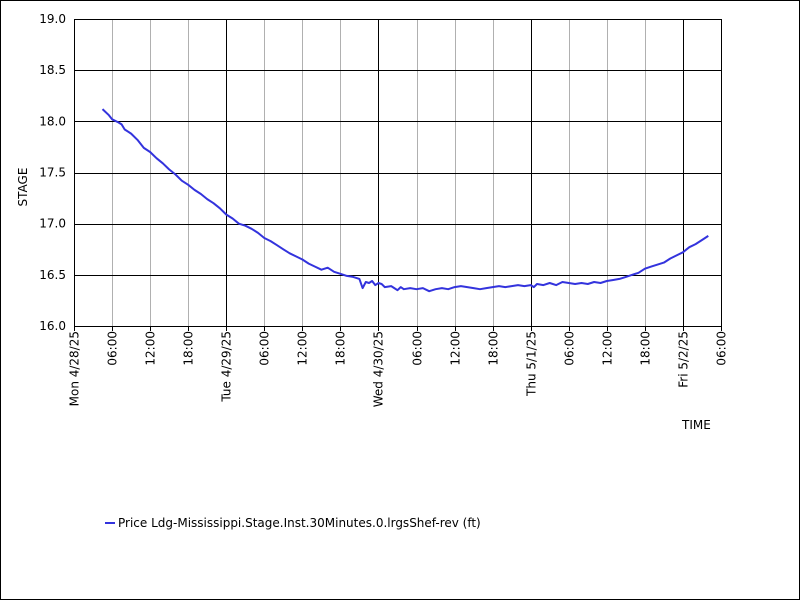 This screenshot has height=601, width=800. Describe the element at coordinates (227, 367) in the screenshot. I see `x-tick-label: Tue 4/29/25` at that location.